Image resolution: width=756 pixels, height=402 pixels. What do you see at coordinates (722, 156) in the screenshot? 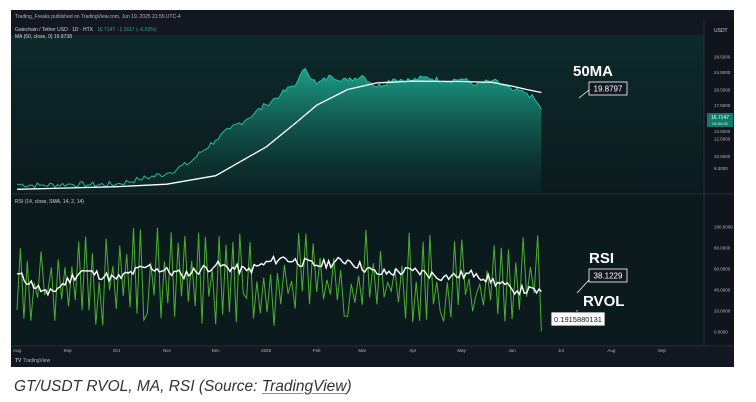
I see `price-tick-6: 10.5000` at bounding box center [722, 156].